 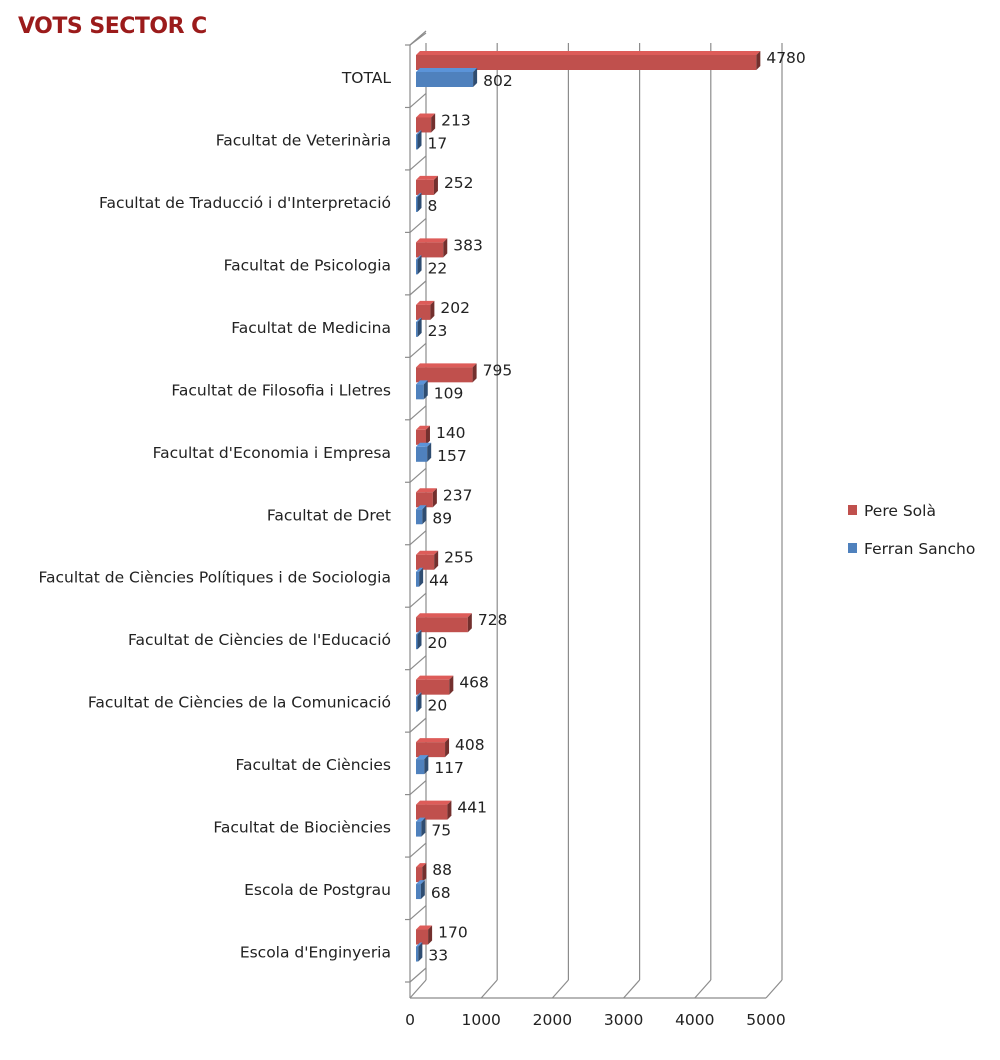 What do you see at coordinates (441, 831) in the screenshot?
I see `value-label: 75` at bounding box center [441, 831].